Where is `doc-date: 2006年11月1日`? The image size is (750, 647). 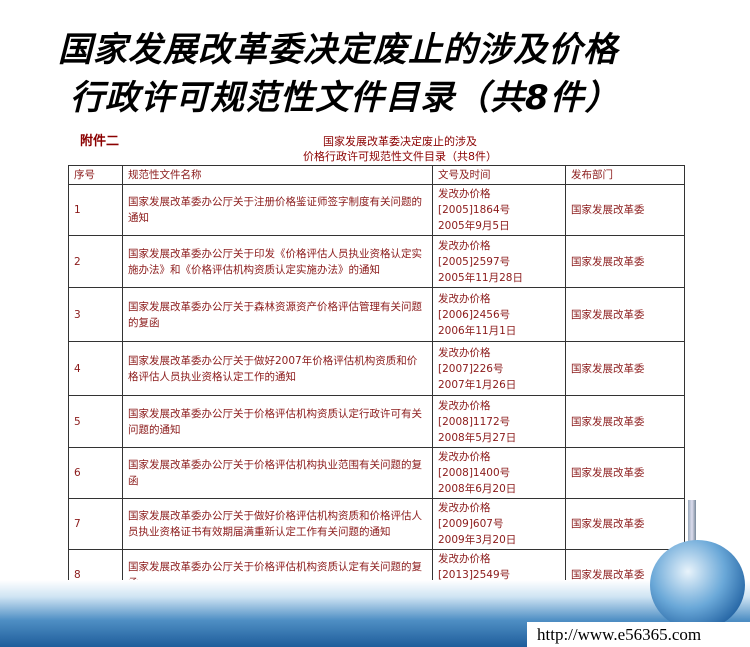 doc-date: 2006年11月1日 is located at coordinates (477, 330).